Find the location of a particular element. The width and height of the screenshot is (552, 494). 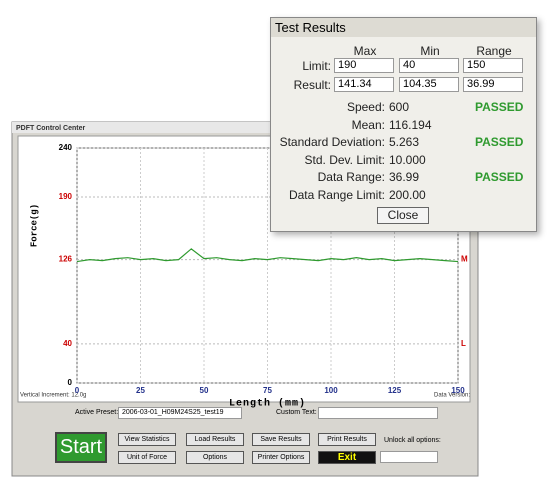

button: Unit of Force is located at coordinates (147, 457).